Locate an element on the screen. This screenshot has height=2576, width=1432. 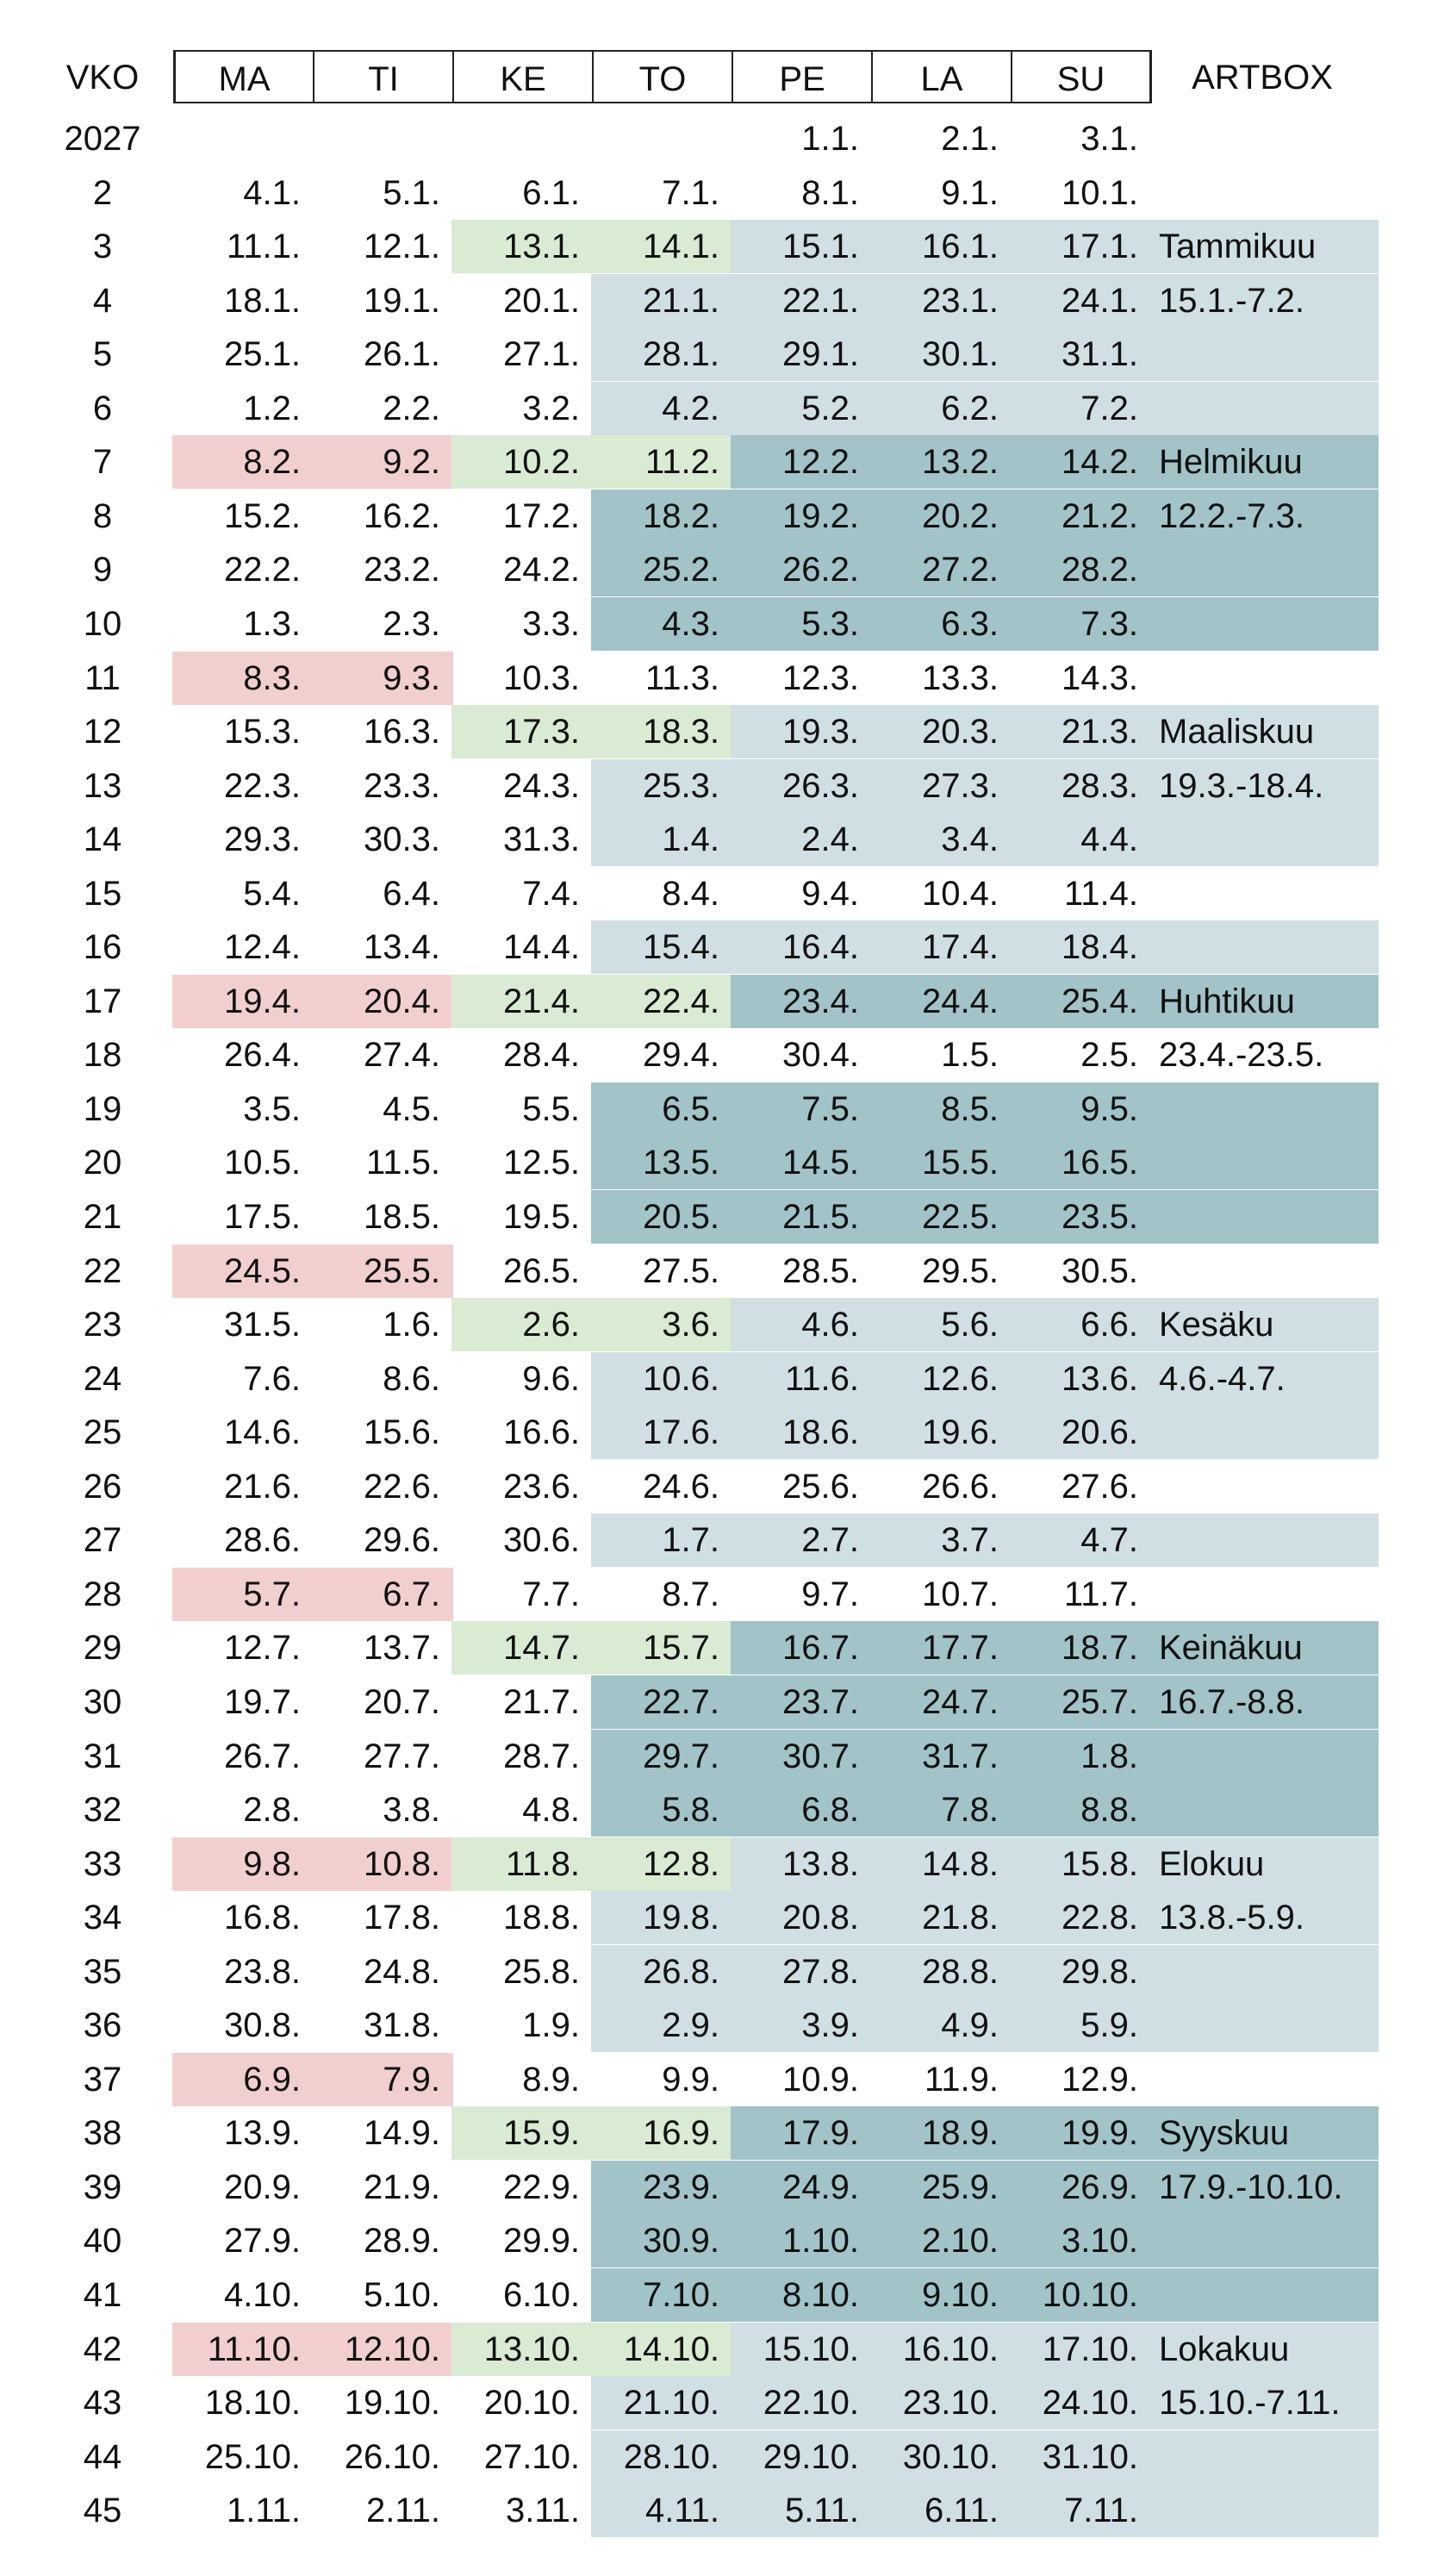
date-cell-pe: 26.3. is located at coordinates (821, 786).